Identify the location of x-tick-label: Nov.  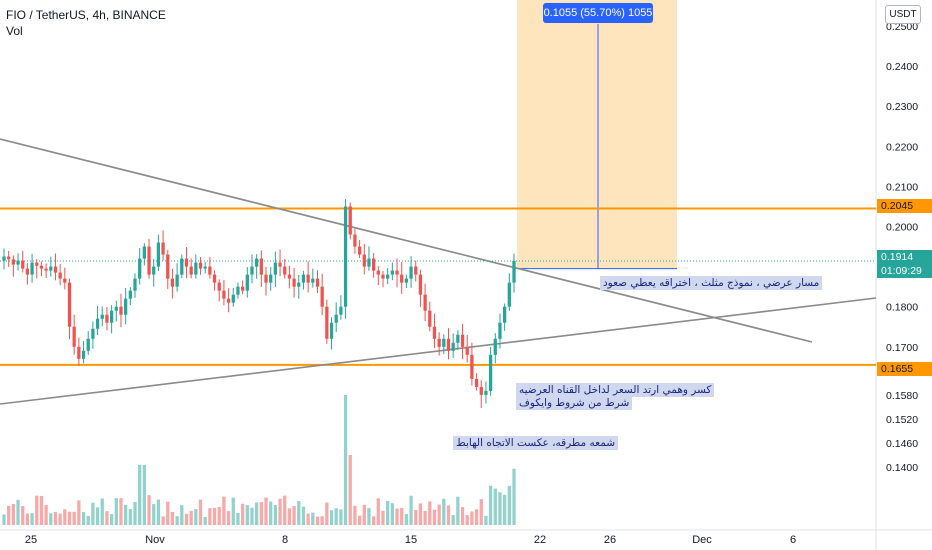
(155, 540).